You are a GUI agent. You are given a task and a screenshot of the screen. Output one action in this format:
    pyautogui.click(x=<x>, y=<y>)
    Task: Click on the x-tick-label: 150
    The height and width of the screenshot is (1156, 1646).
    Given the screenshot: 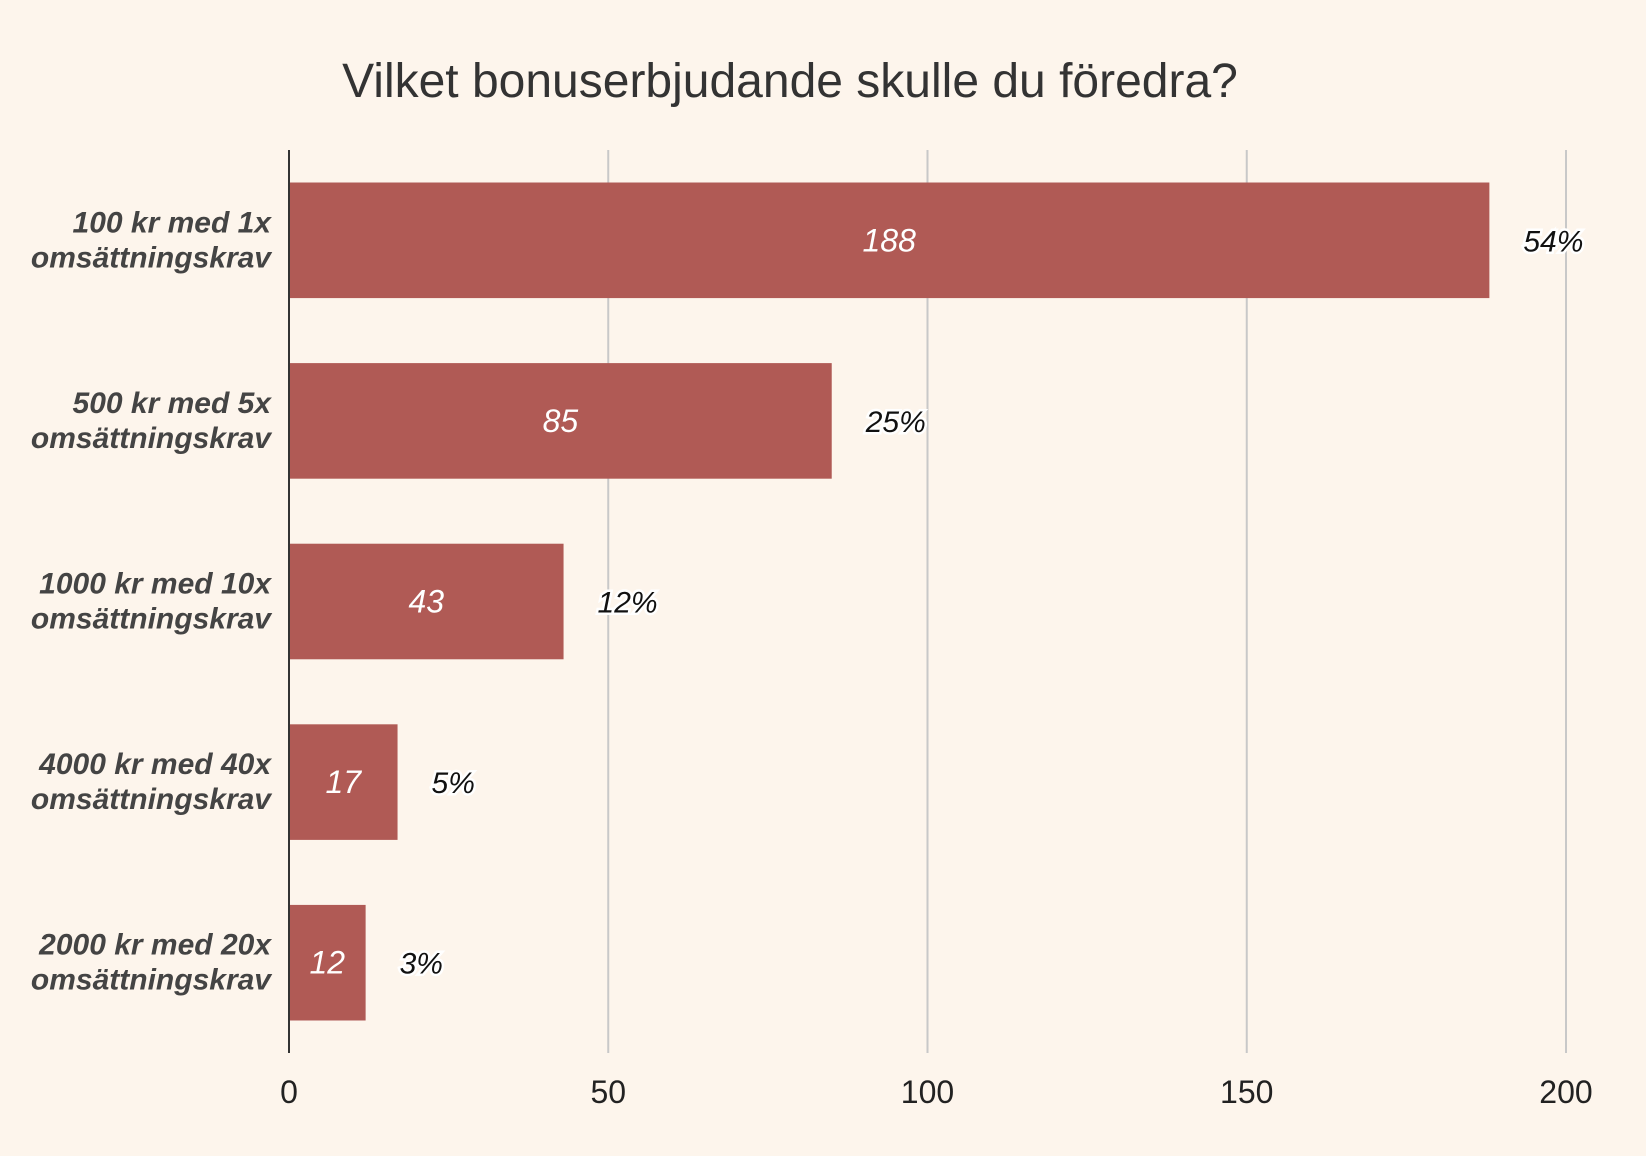 What is the action you would take?
    pyautogui.click(x=1246, y=1092)
    